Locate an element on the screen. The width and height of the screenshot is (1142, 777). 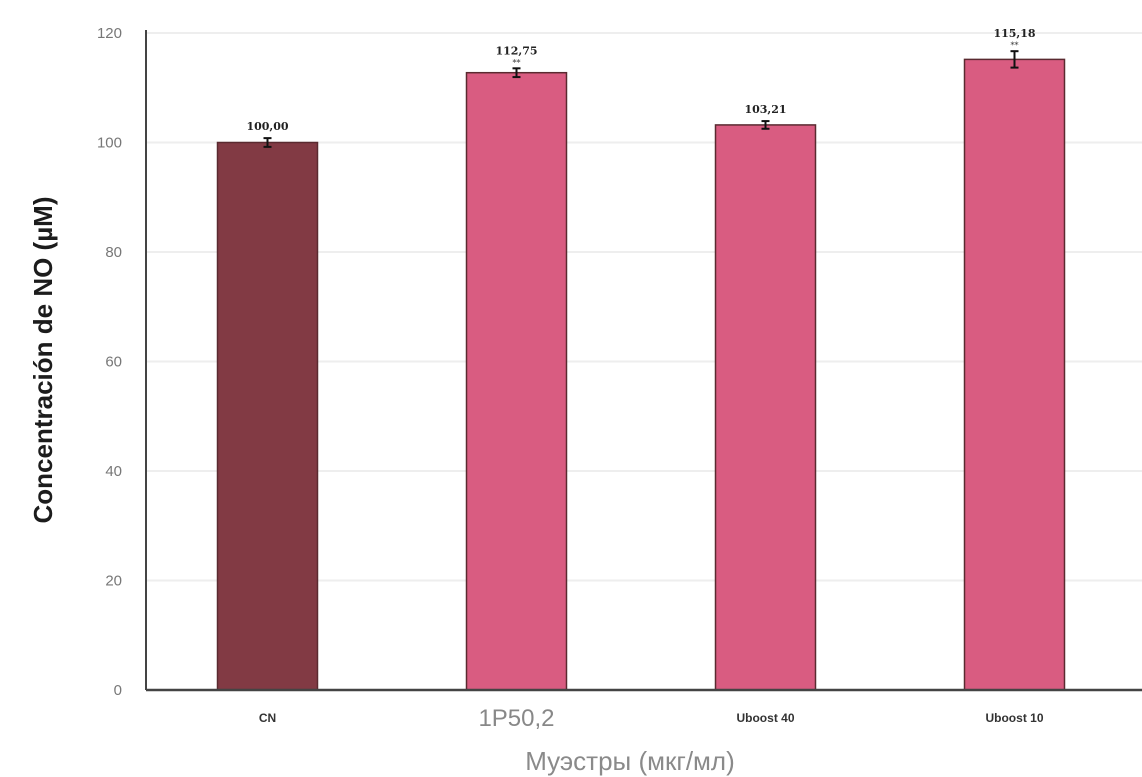
y-tick-label: 60 is located at coordinates (113, 362).